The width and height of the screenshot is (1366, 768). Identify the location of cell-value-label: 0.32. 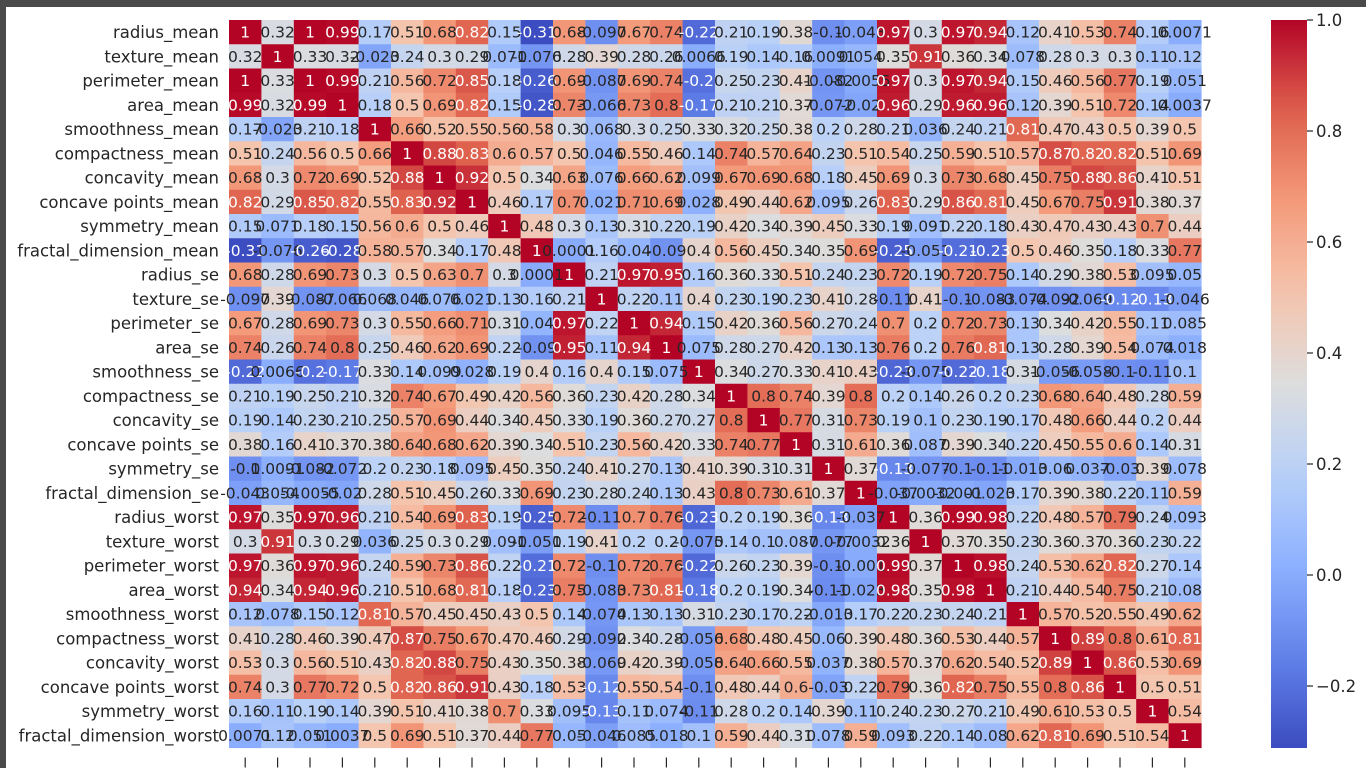
(342, 57).